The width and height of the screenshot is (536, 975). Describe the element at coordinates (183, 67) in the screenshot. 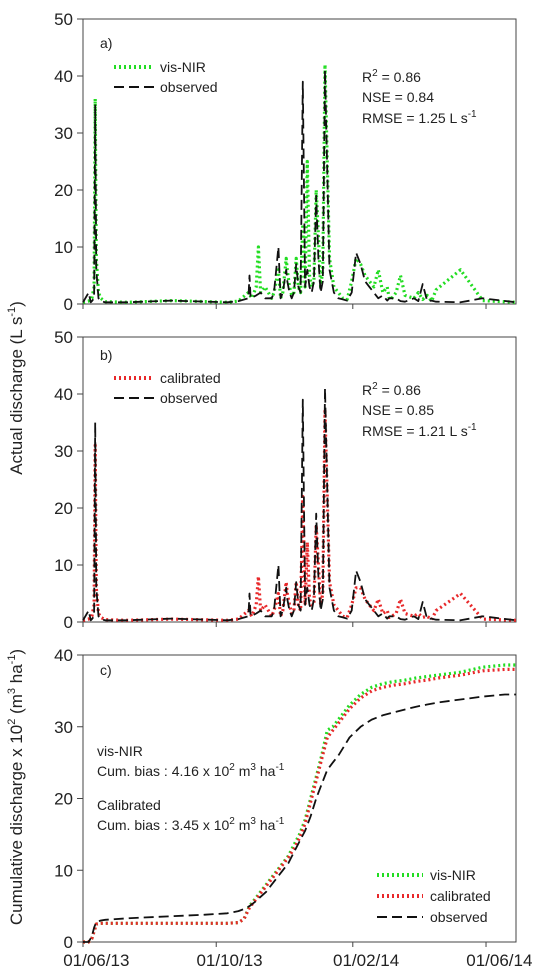

I see `legend-label-visnir-a: vis-NIR` at that location.